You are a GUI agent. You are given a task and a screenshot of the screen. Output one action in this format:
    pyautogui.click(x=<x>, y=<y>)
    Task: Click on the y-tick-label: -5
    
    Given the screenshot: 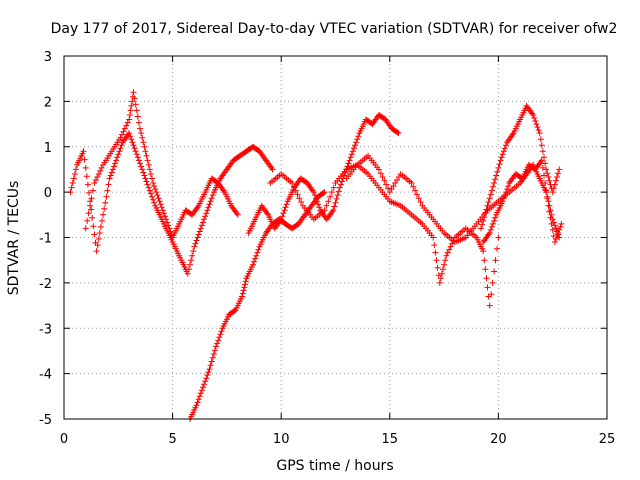 What is the action you would take?
    pyautogui.click(x=45, y=420)
    